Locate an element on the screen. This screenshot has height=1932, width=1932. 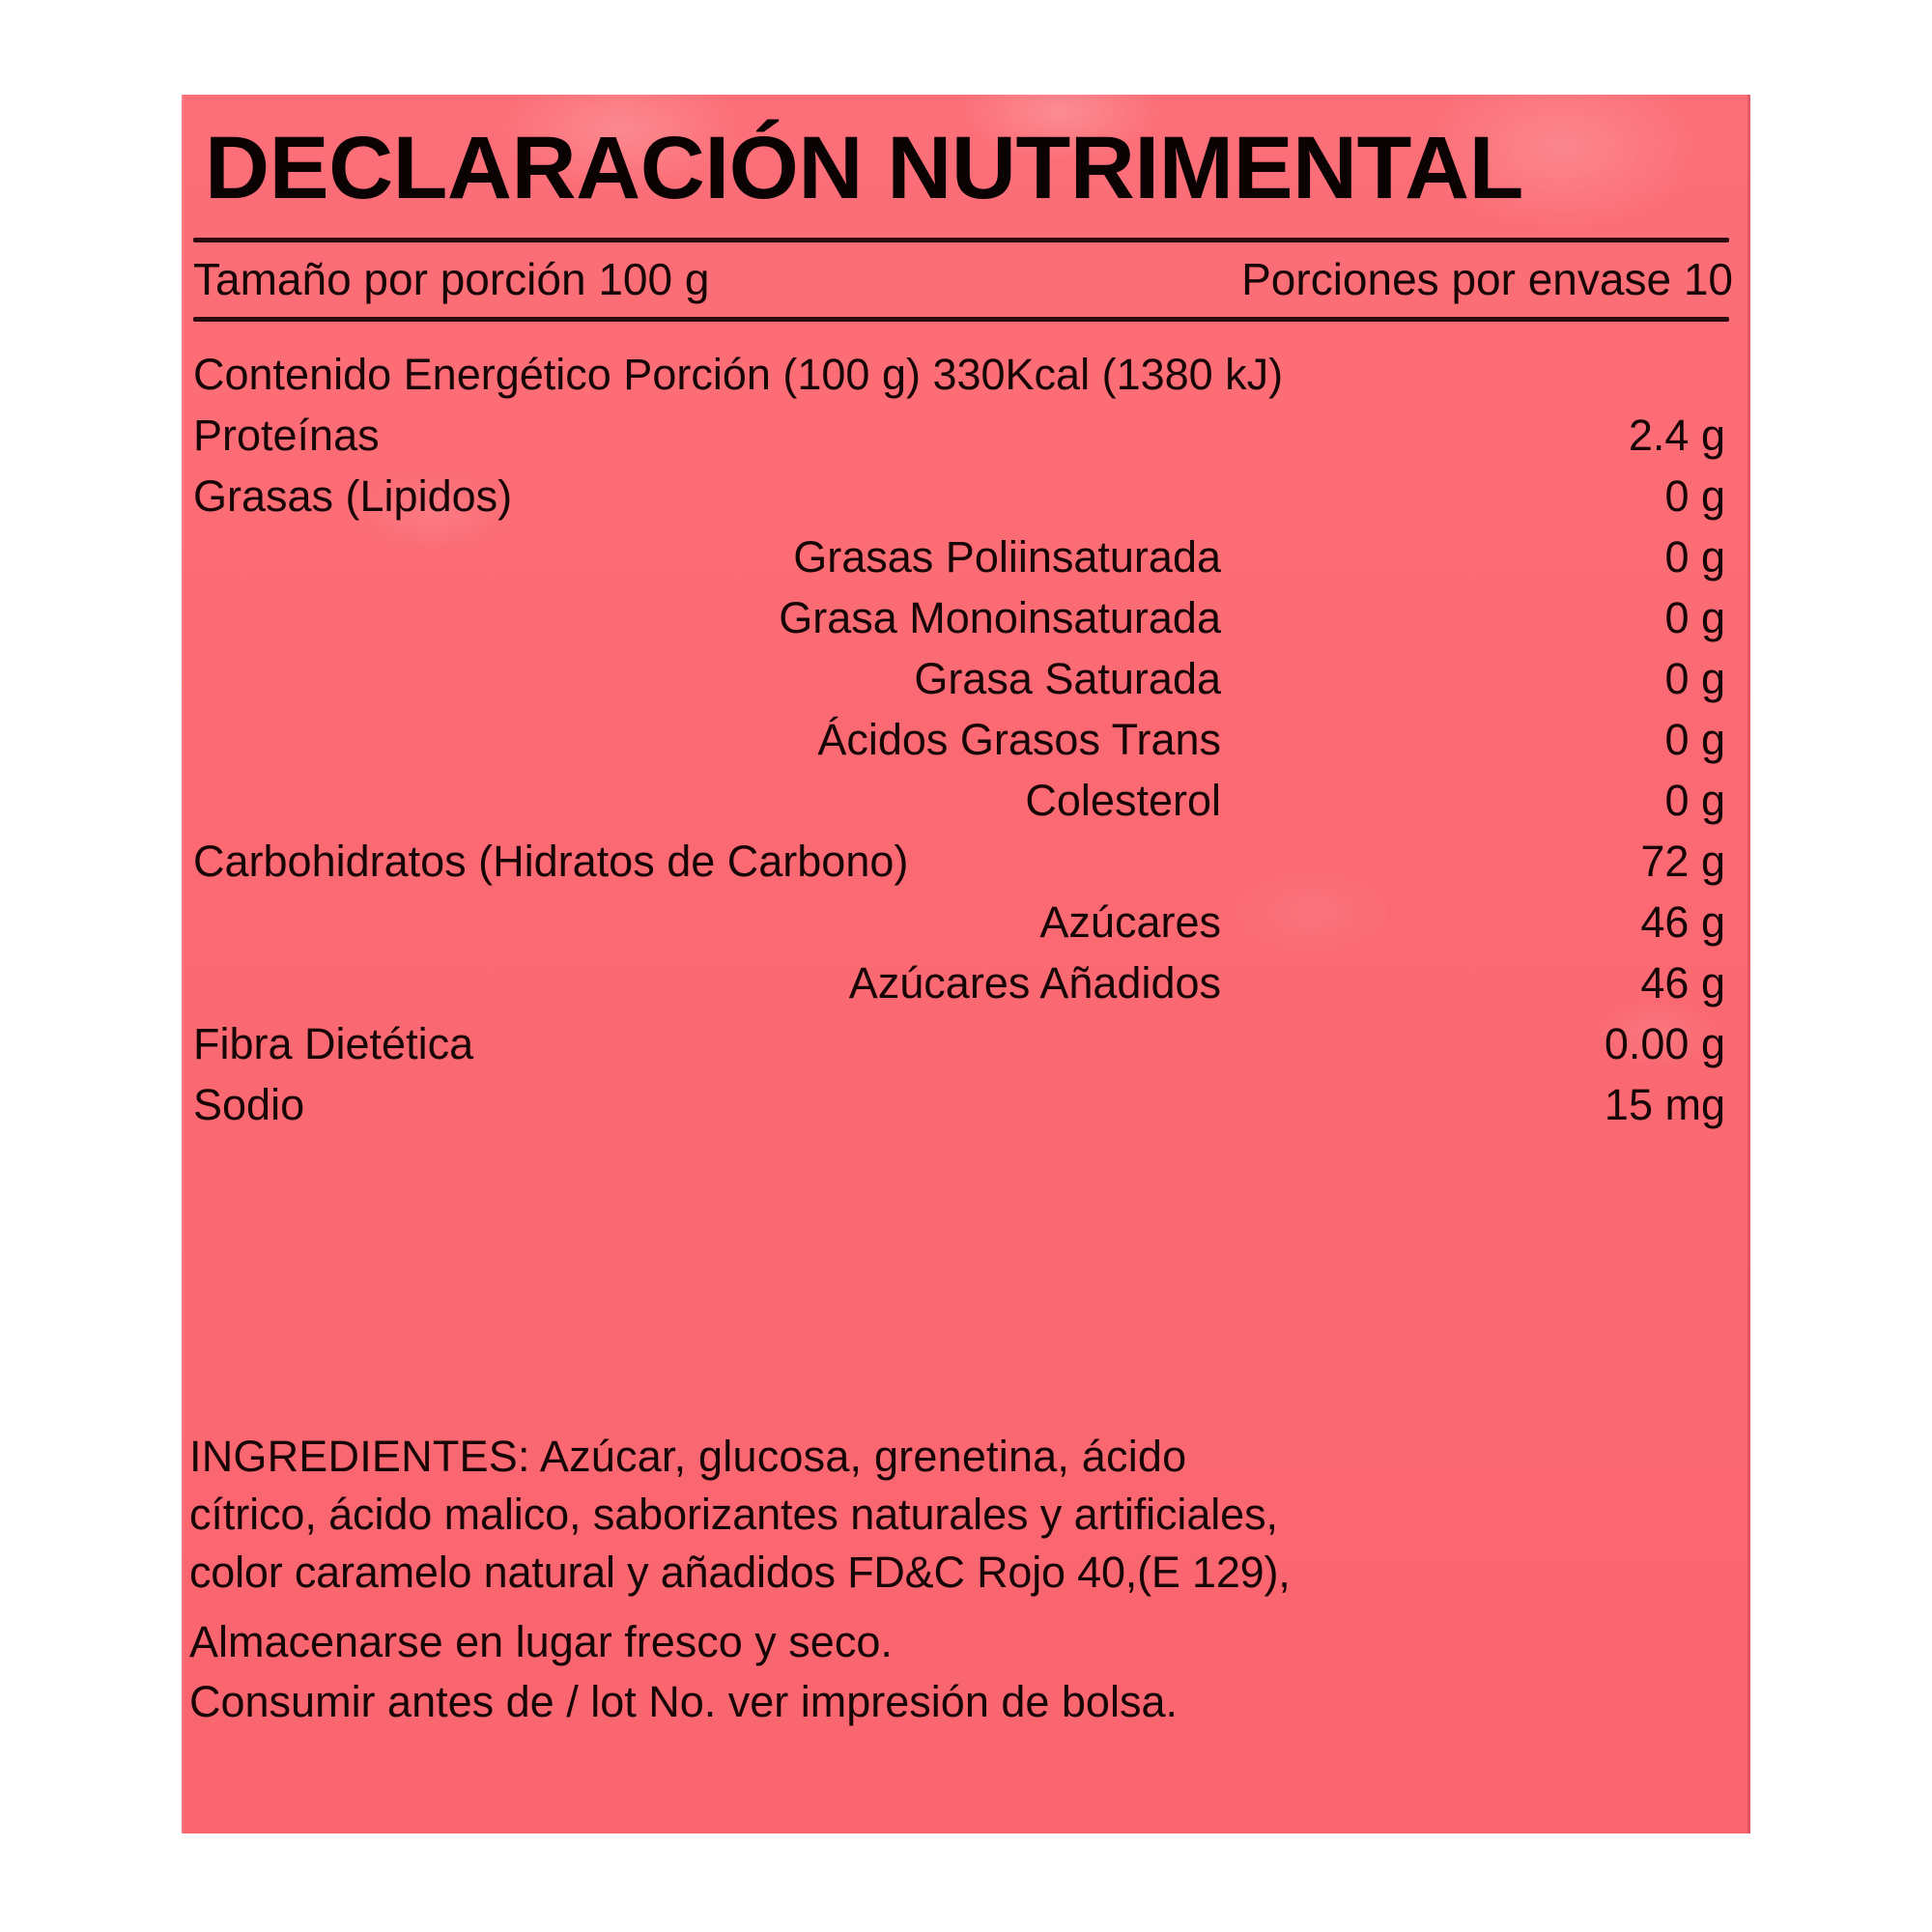
nutrient-row: Azúcares 46 g is located at coordinates (963, 922).